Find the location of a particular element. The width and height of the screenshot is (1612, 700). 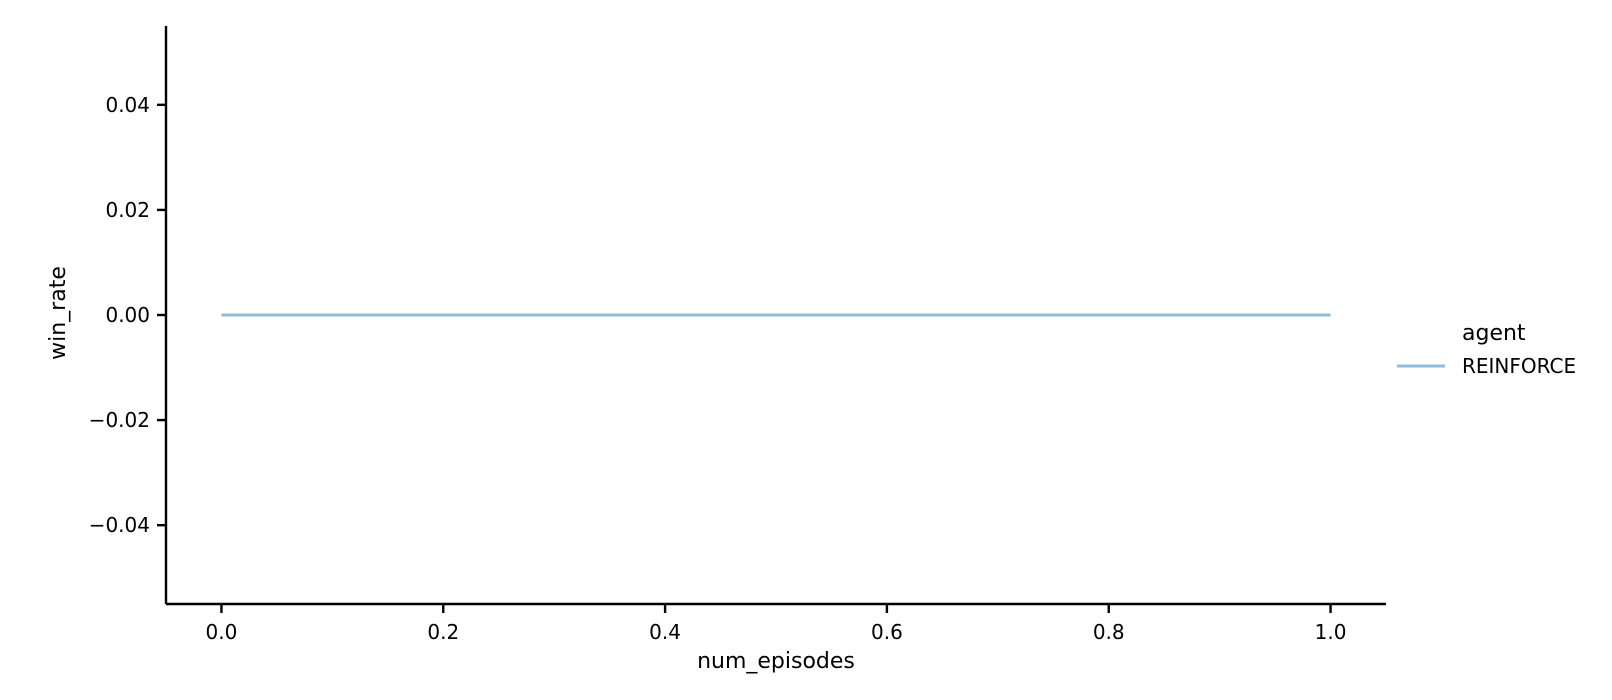

y-tick-label: 0.00 is located at coordinates (127, 315).